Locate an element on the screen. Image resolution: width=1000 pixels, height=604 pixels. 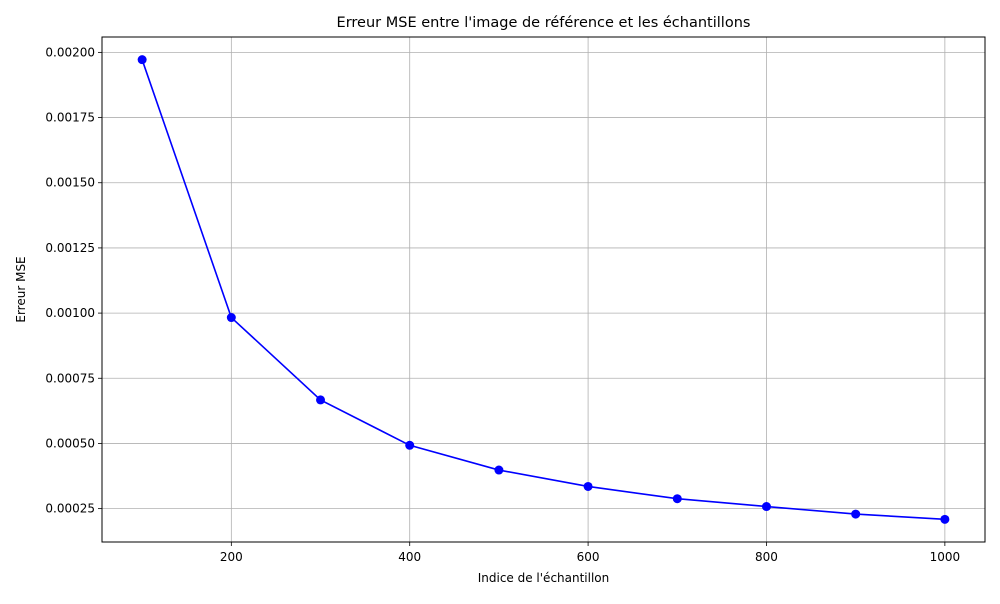
x-axis-label: Indice de l'échantillon is located at coordinates (544, 578).